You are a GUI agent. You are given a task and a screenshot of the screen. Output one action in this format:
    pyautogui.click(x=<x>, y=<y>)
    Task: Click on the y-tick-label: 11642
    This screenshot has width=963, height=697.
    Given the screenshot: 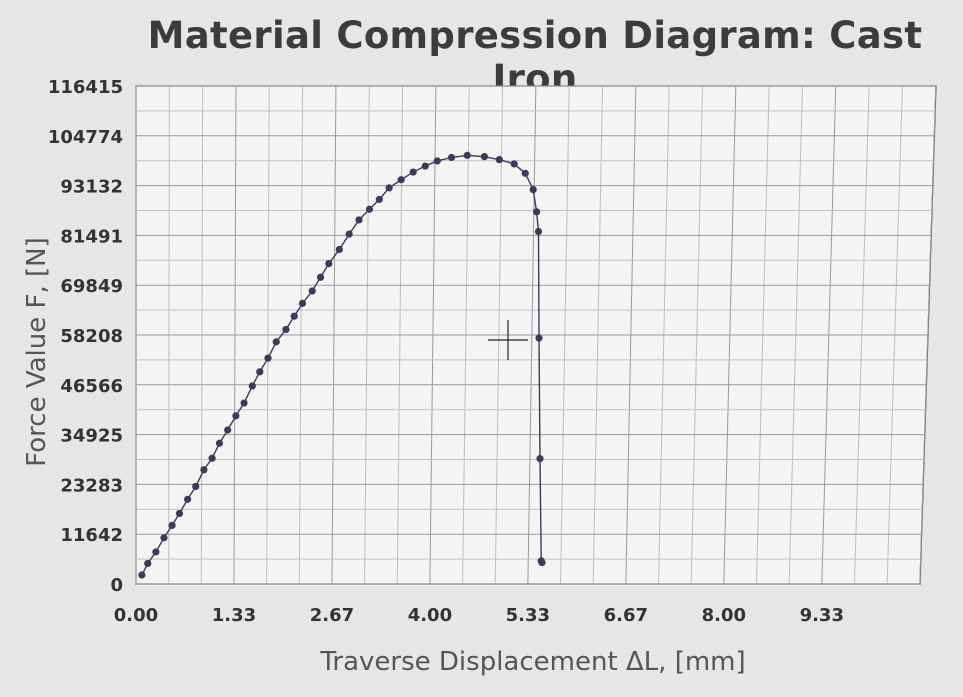 What is the action you would take?
    pyautogui.click(x=91, y=535)
    